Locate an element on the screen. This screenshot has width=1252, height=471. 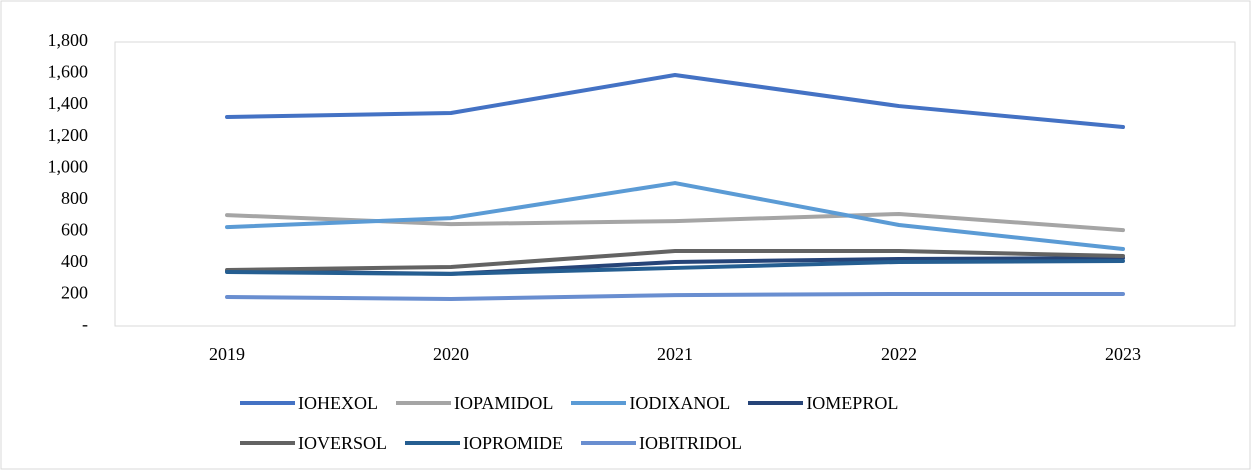
legend-item: IOPAMIDOL is located at coordinates (474, 403).